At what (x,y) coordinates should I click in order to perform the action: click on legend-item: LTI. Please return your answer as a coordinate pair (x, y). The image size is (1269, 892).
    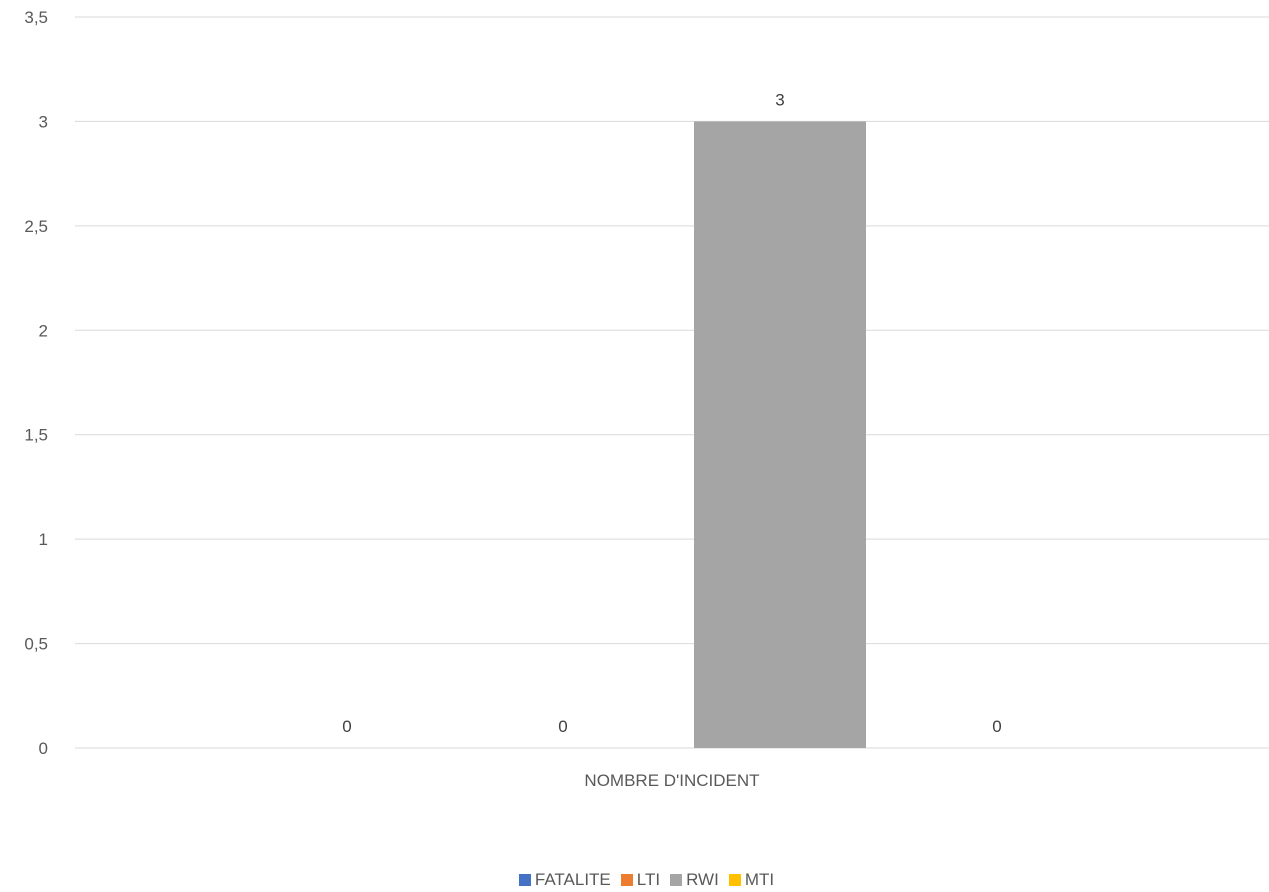
    Looking at the image, I should click on (640, 880).